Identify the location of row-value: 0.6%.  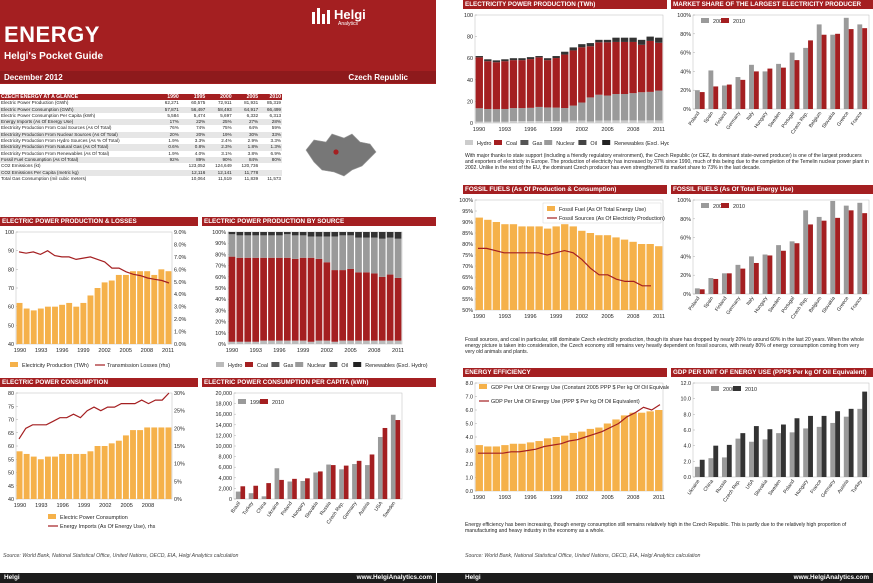
(168, 147).